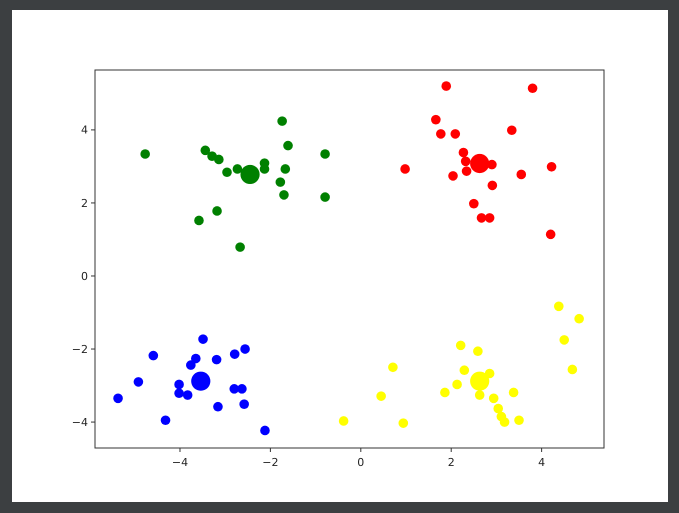 This screenshot has height=513, width=679. Describe the element at coordinates (180, 462) in the screenshot. I see `x-tick-label: −4` at that location.